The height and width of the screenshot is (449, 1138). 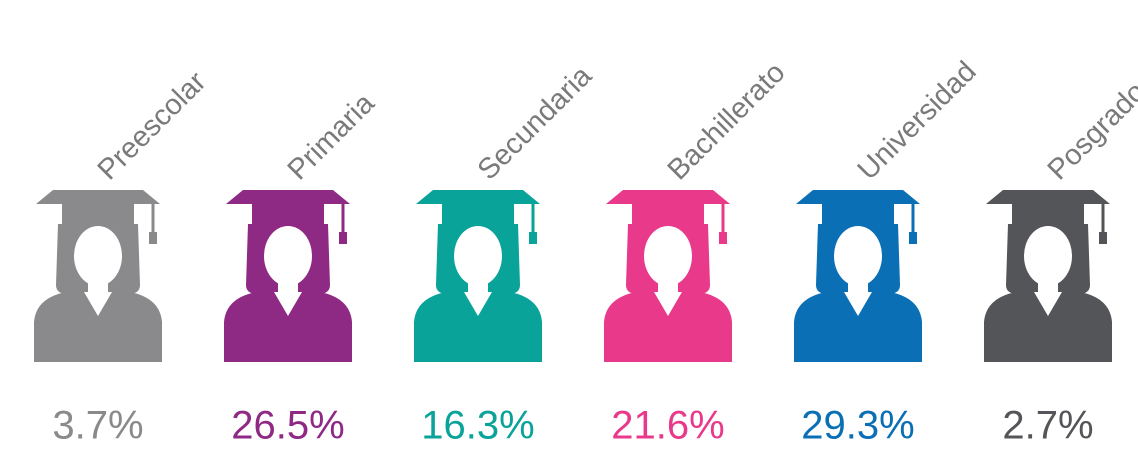 I want to click on category-label: Primaria, so click(x=332, y=137).